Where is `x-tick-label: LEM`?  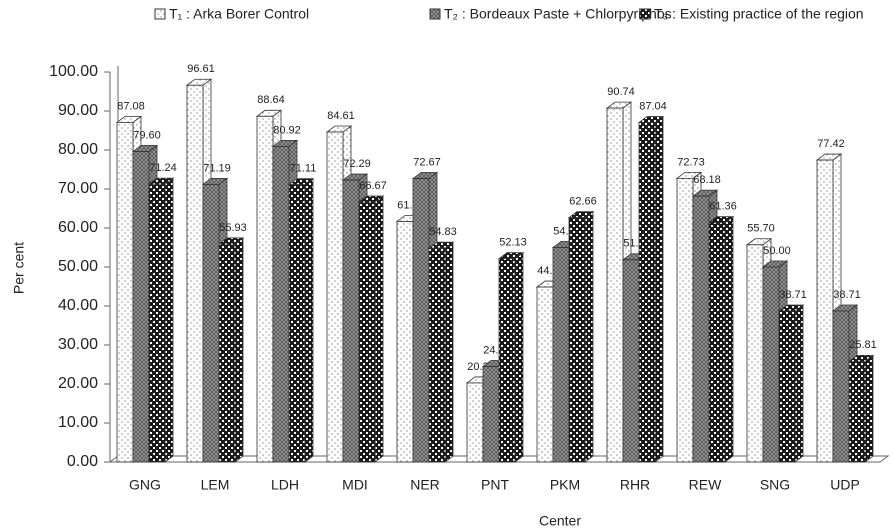
x-tick-label: LEM is located at coordinates (215, 485).